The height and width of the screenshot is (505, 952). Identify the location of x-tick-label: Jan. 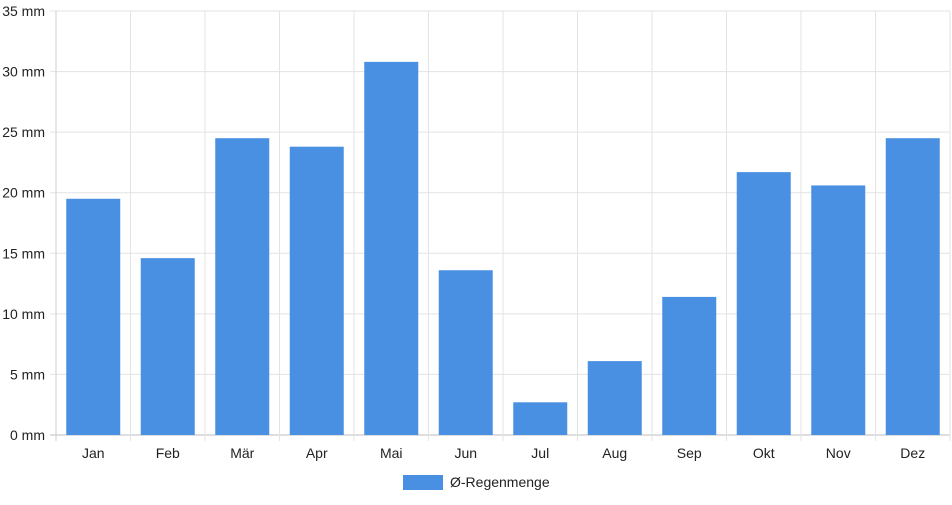
(93, 453).